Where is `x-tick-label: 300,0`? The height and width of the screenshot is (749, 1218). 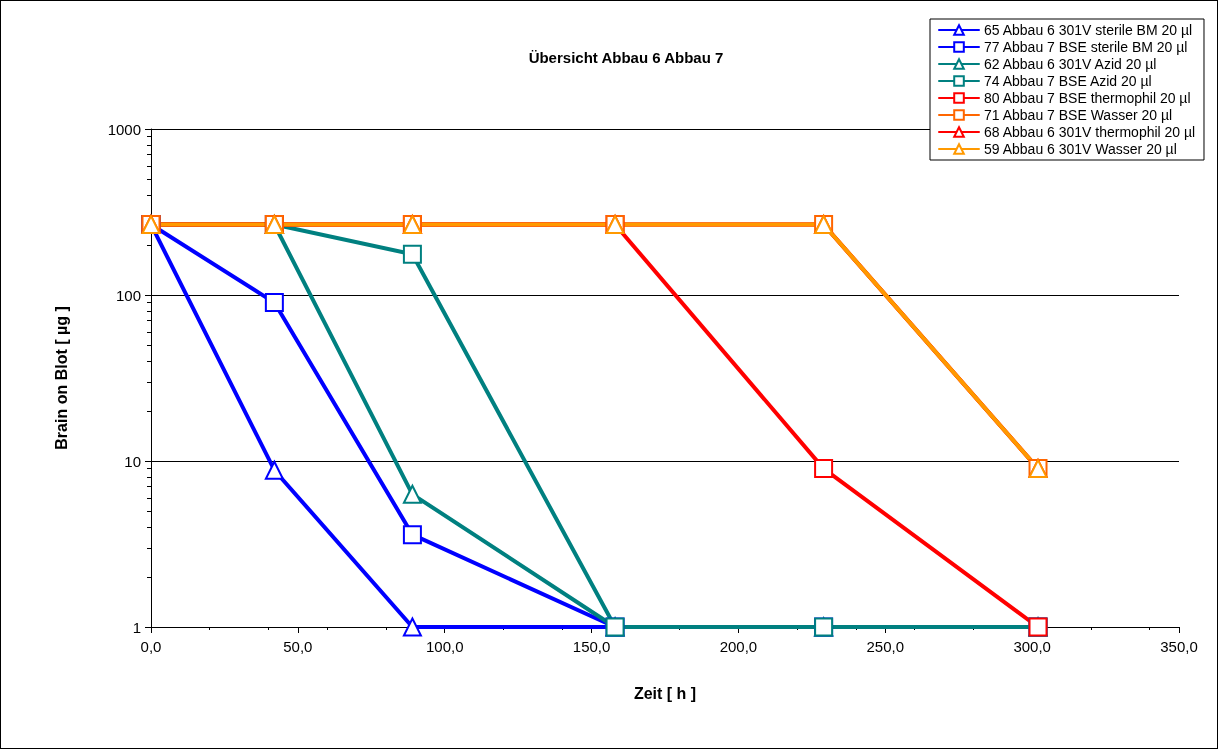 x-tick-label: 300,0 is located at coordinates (1032, 646).